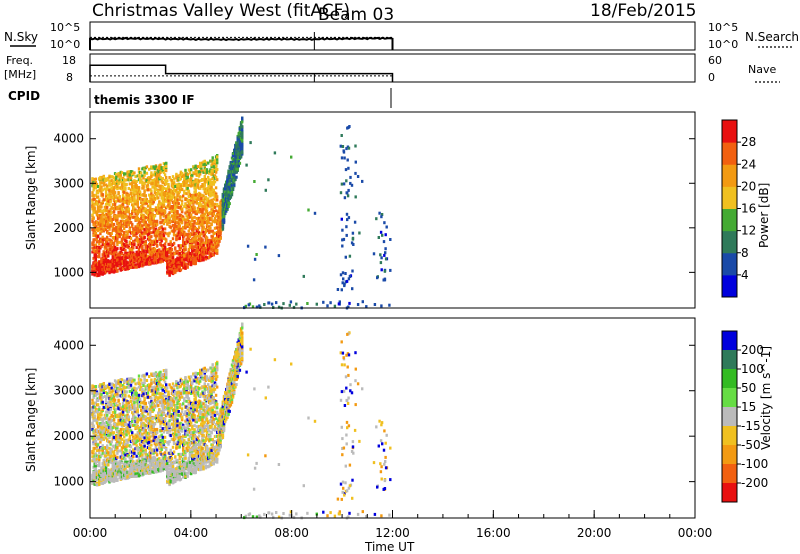  Describe the element at coordinates (200, 98) in the screenshot. I see `cpid-panel: CPID themis 3300 IF` at that location.